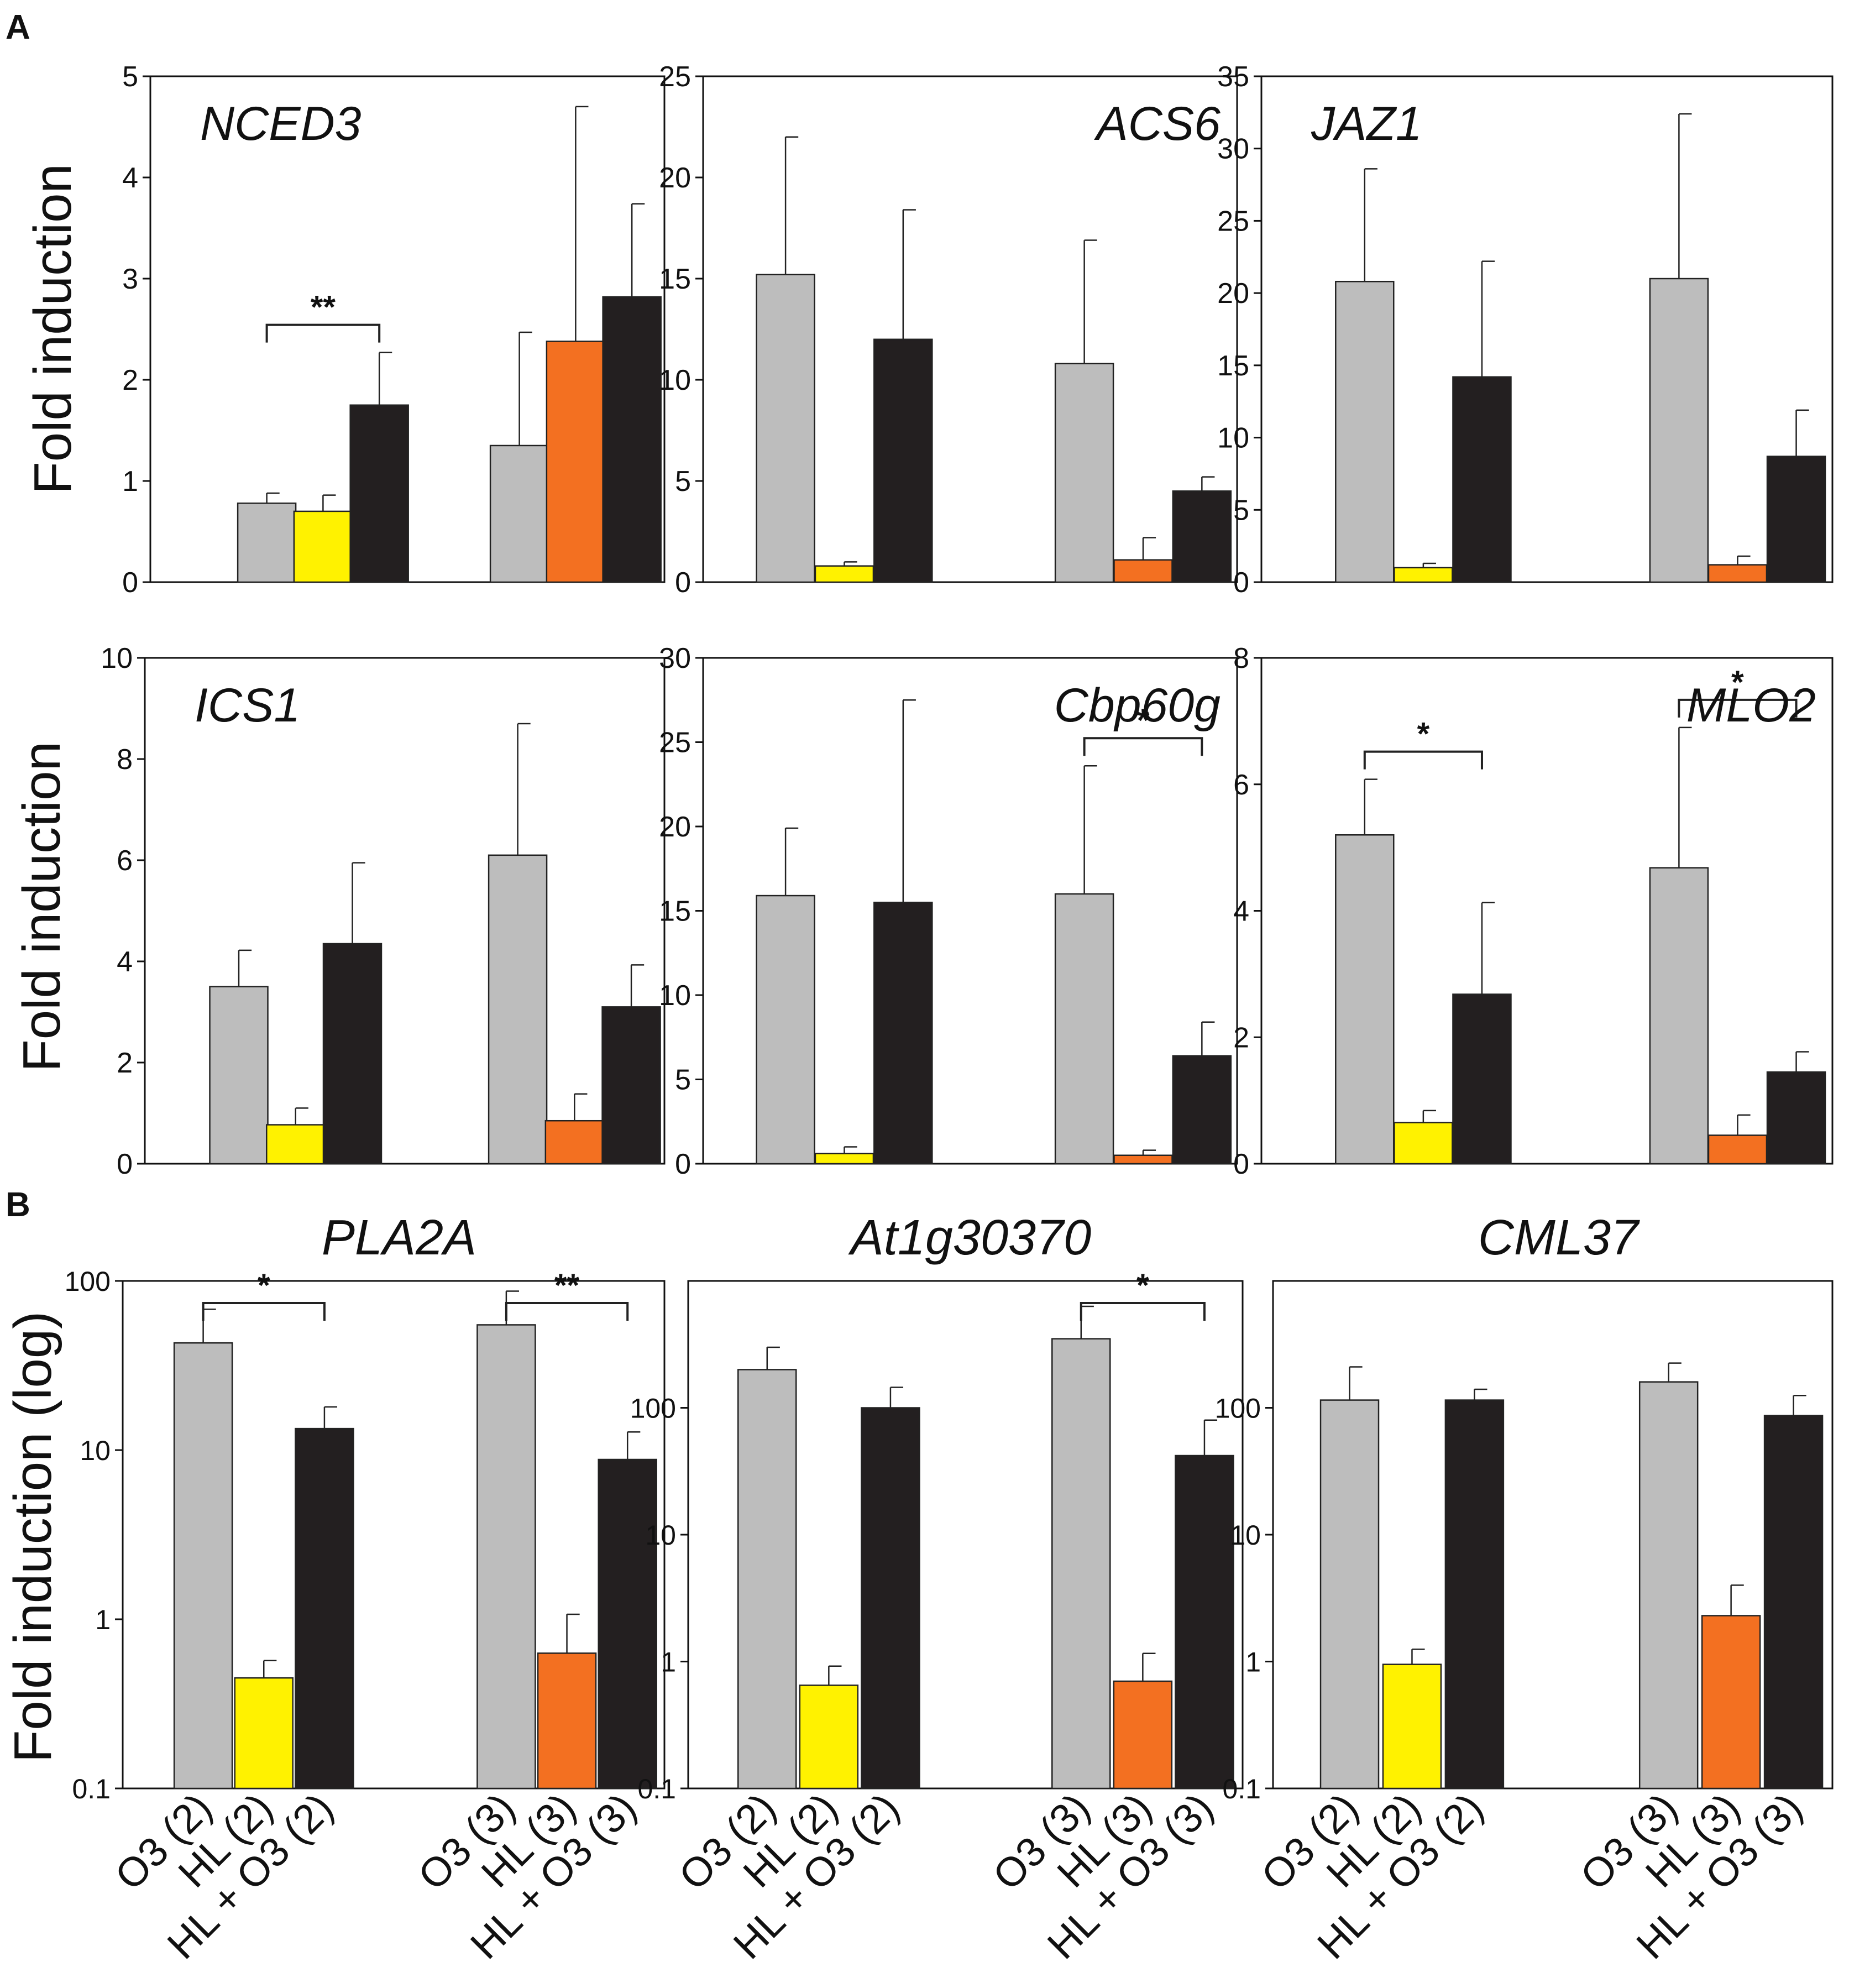  What do you see at coordinates (948, 911) in the screenshot?
I see `chart-cbp60g: 0 5 10 15 20 25 30 *Cbp60g` at bounding box center [948, 911].